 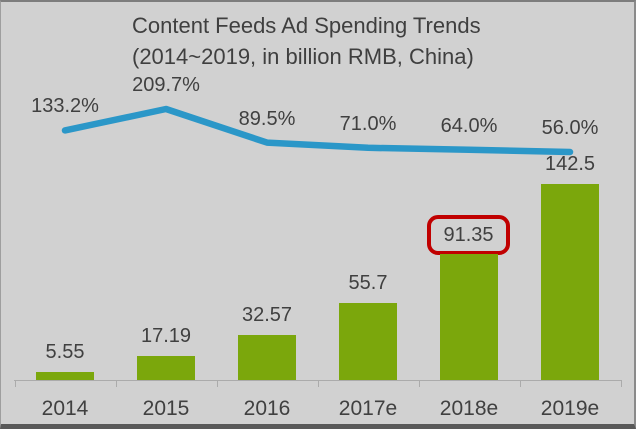 I want to click on category-label-2014: 2014, so click(x=65, y=408).